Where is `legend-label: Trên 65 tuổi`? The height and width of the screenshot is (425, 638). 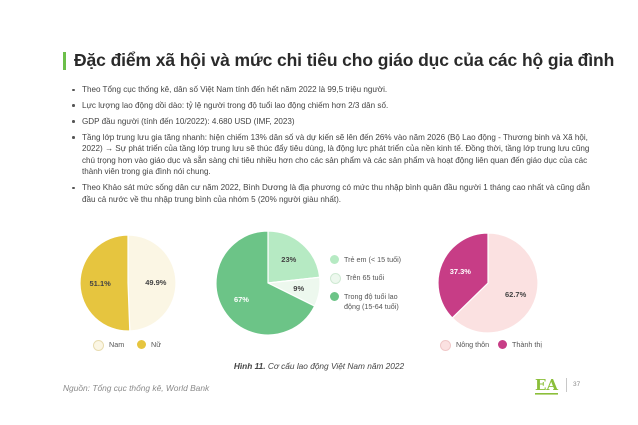 legend-label: Trên 65 tuổi is located at coordinates (365, 277).